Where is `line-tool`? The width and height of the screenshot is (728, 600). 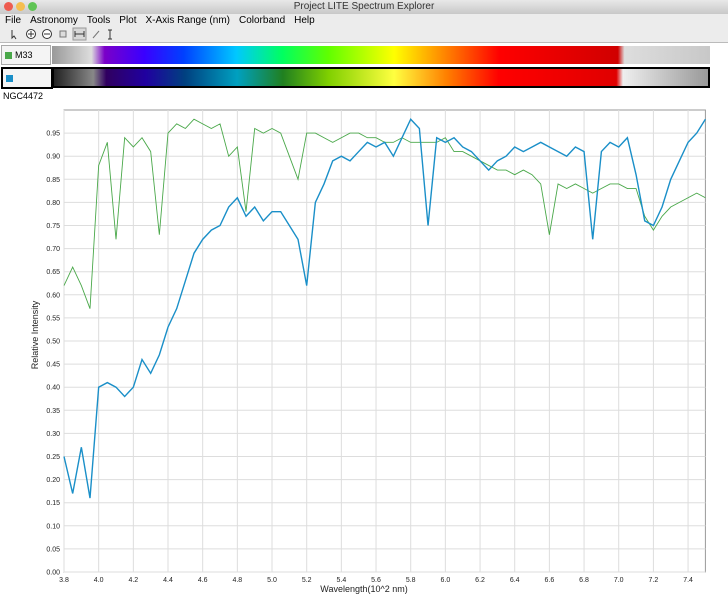
line-tool is located at coordinates (96, 34).